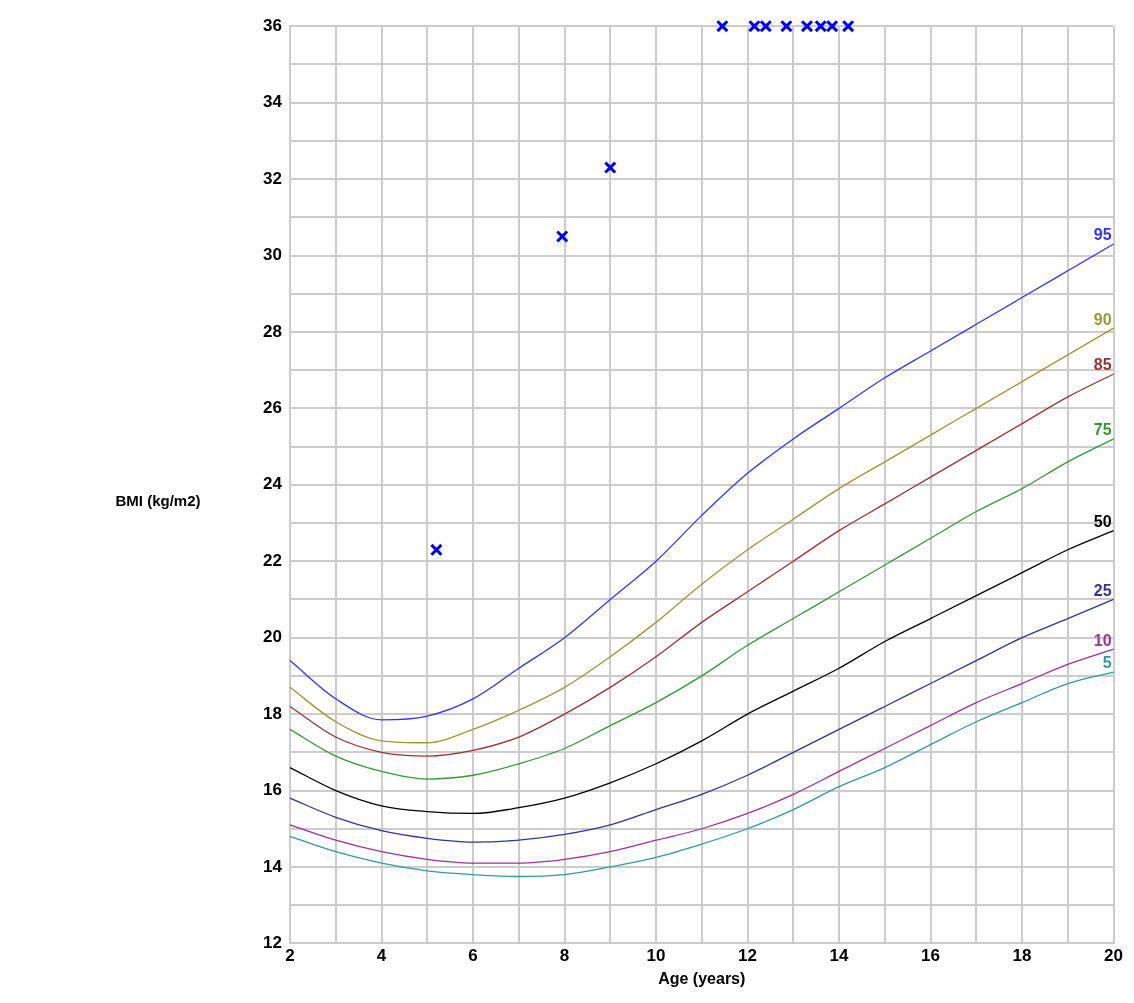 The image size is (1134, 1003). What do you see at coordinates (747, 956) in the screenshot?
I see `x-tick-label: 12` at bounding box center [747, 956].